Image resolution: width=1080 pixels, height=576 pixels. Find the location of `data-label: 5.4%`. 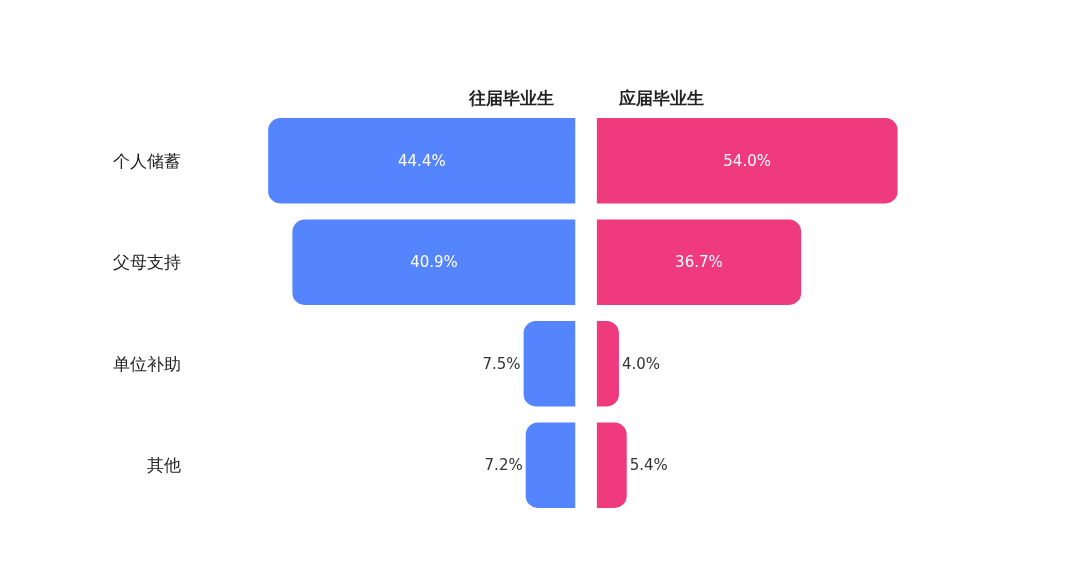

data-label: 5.4% is located at coordinates (648, 465).